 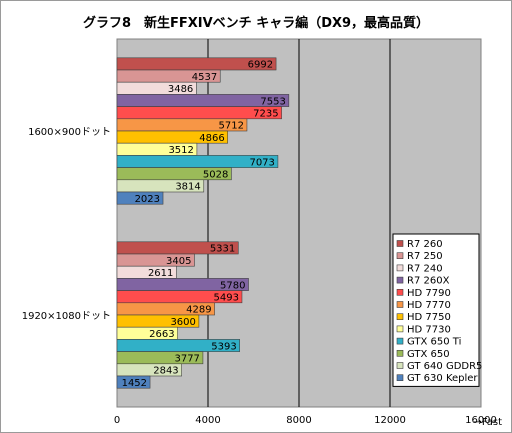 What do you see at coordinates (66, 316) in the screenshot?
I see `category-label: 1920×1080ドット` at bounding box center [66, 316].